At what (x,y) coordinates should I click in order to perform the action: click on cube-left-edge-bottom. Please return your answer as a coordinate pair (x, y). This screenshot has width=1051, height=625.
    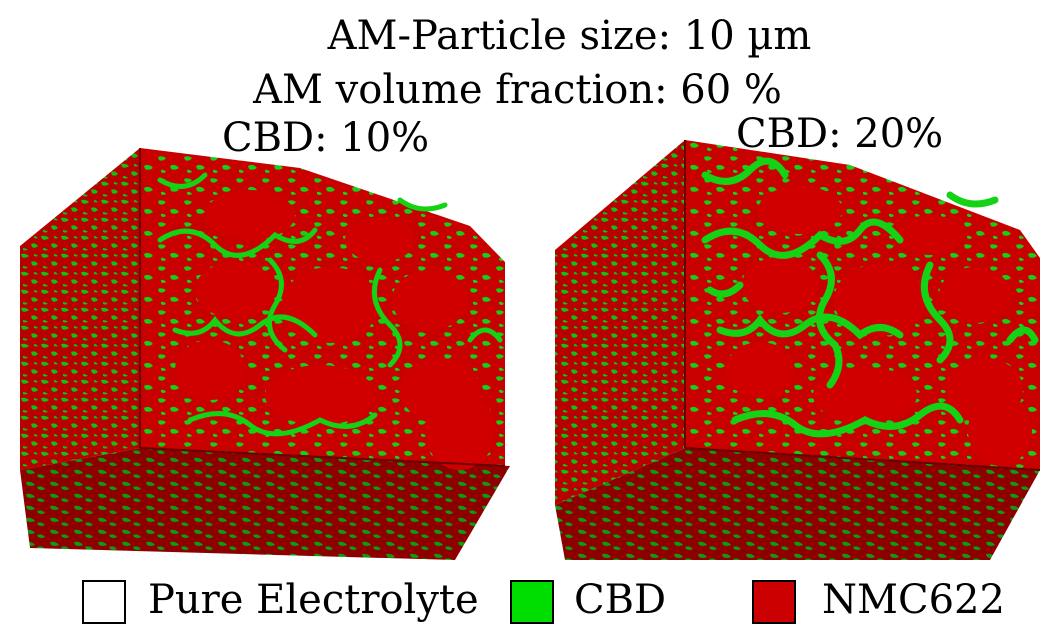
    Looking at the image, I should click on (322, 457).